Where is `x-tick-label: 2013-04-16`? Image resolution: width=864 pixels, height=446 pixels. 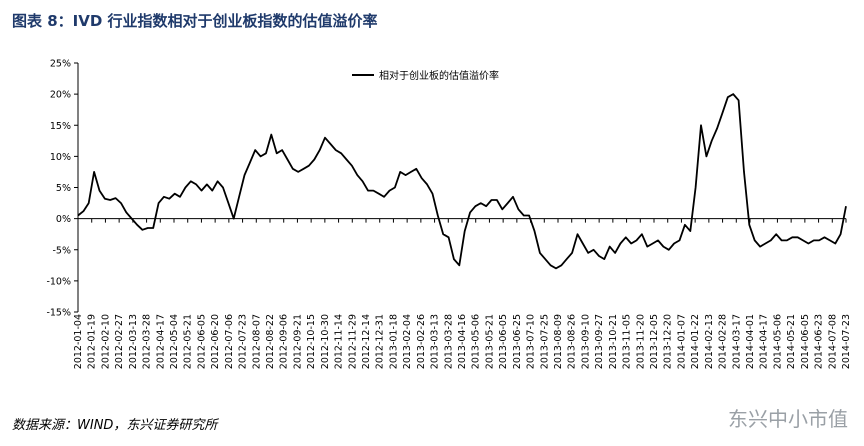 x-tick-label: 2013-04-16 is located at coordinates (462, 341).